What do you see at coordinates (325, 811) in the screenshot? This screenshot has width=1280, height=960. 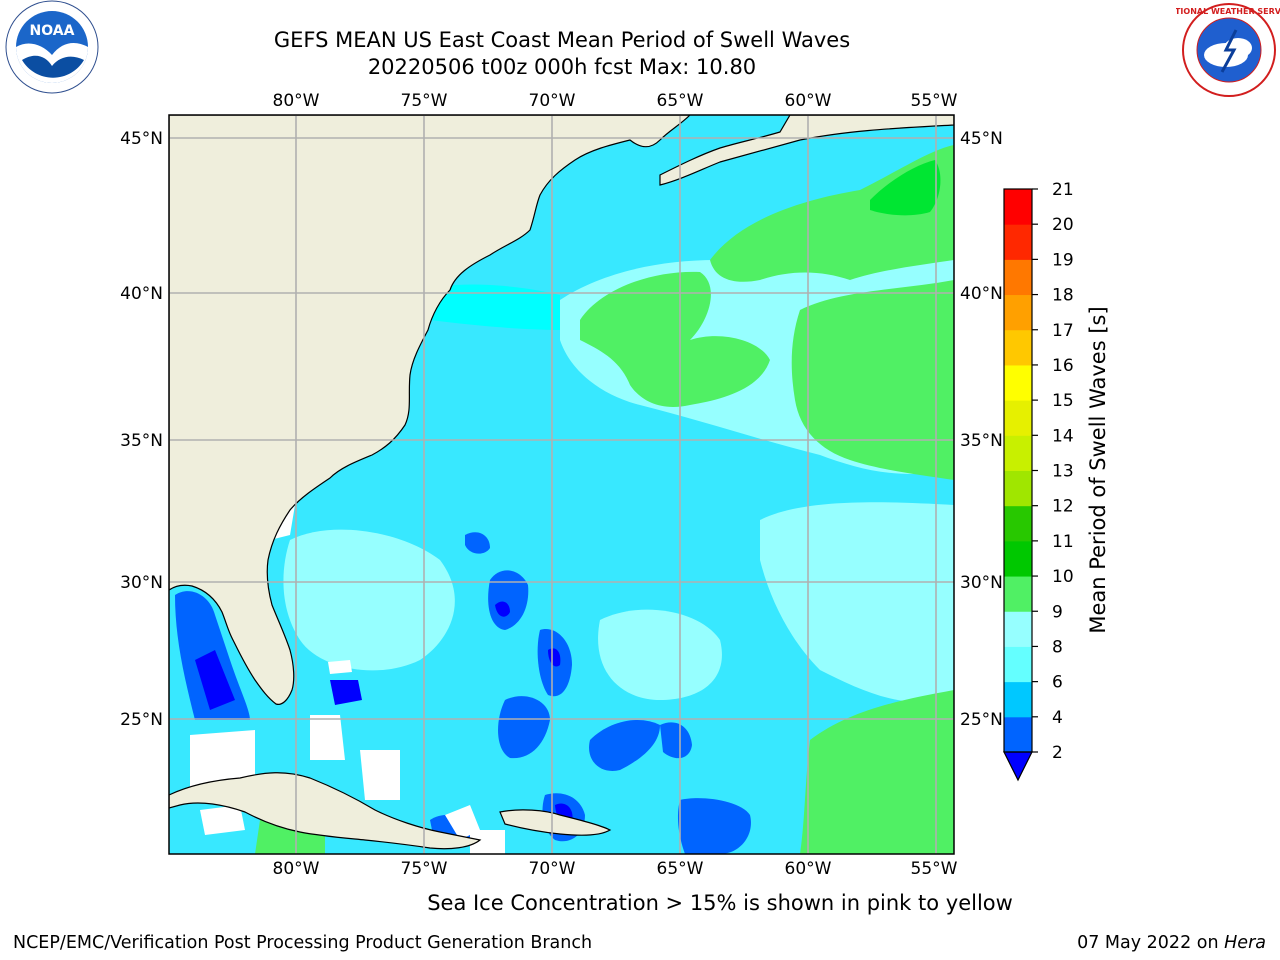 I see `land-cuba` at bounding box center [325, 811].